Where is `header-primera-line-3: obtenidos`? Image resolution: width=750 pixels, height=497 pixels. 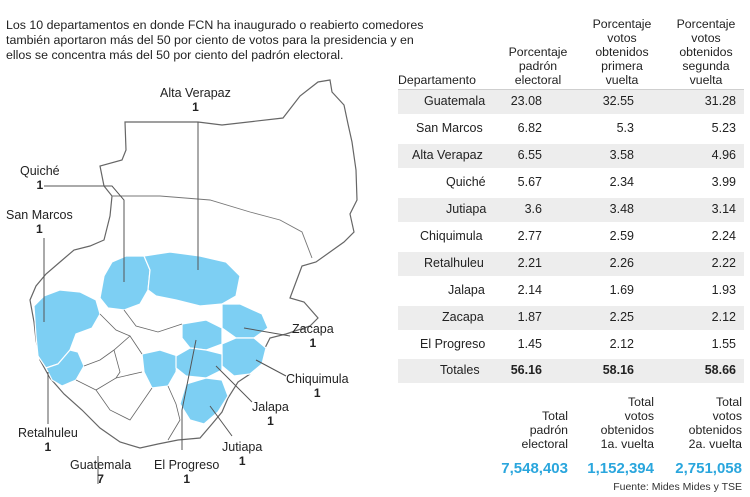
header-primera-line-3: obtenidos is located at coordinates (622, 52).